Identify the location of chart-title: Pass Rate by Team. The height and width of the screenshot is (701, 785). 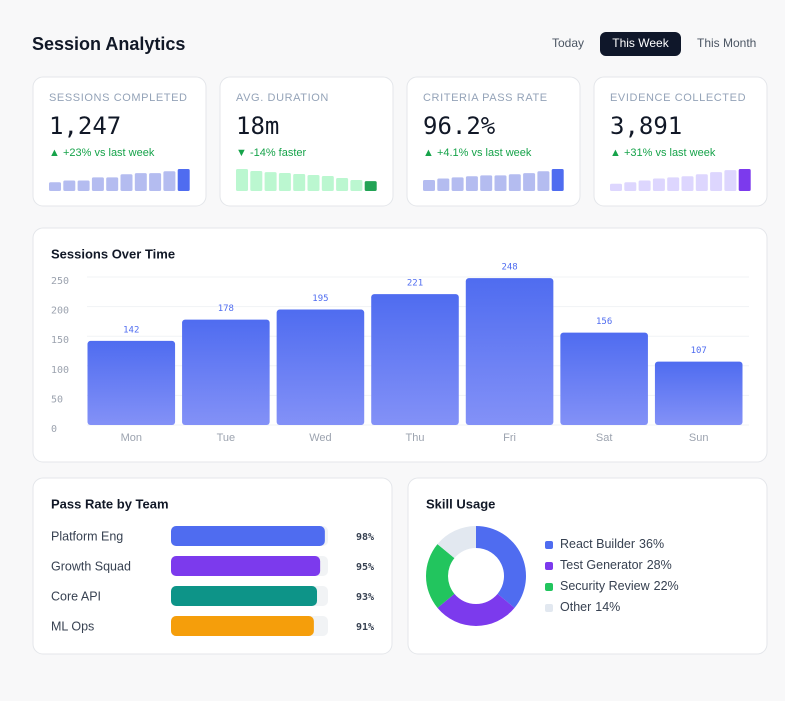
(110, 503).